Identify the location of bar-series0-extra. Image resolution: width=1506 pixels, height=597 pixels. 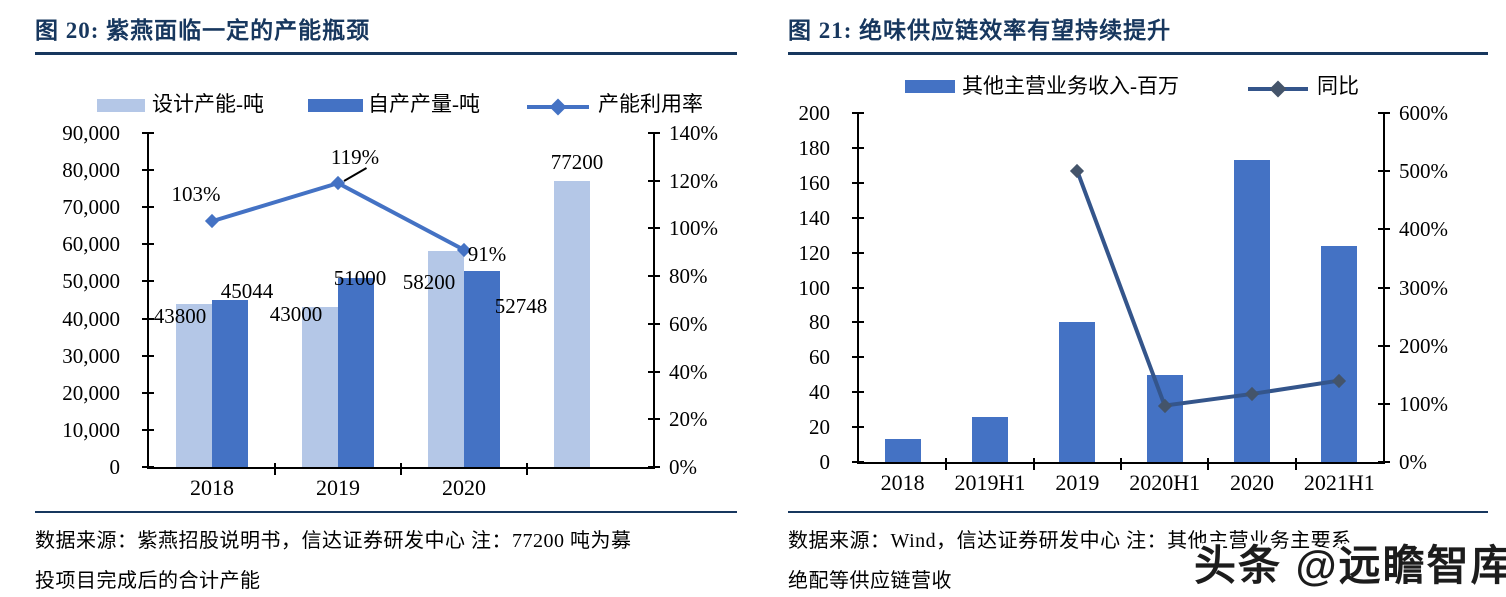
(572, 323).